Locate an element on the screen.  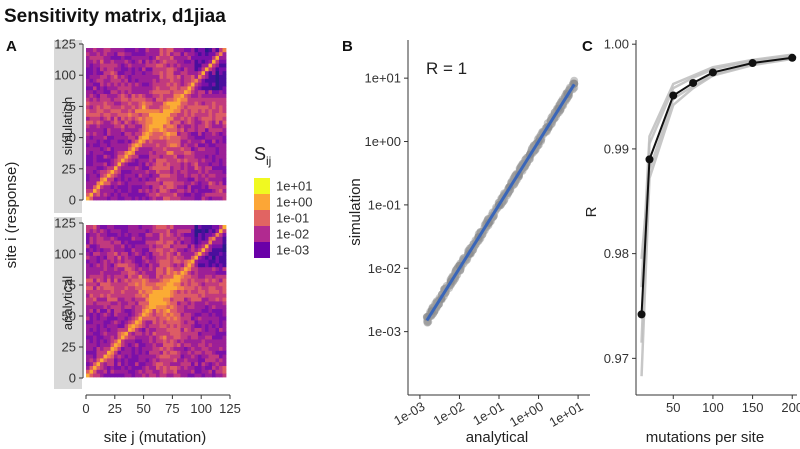
panel-c-x-tick-label: 200 is located at coordinates (790, 407).